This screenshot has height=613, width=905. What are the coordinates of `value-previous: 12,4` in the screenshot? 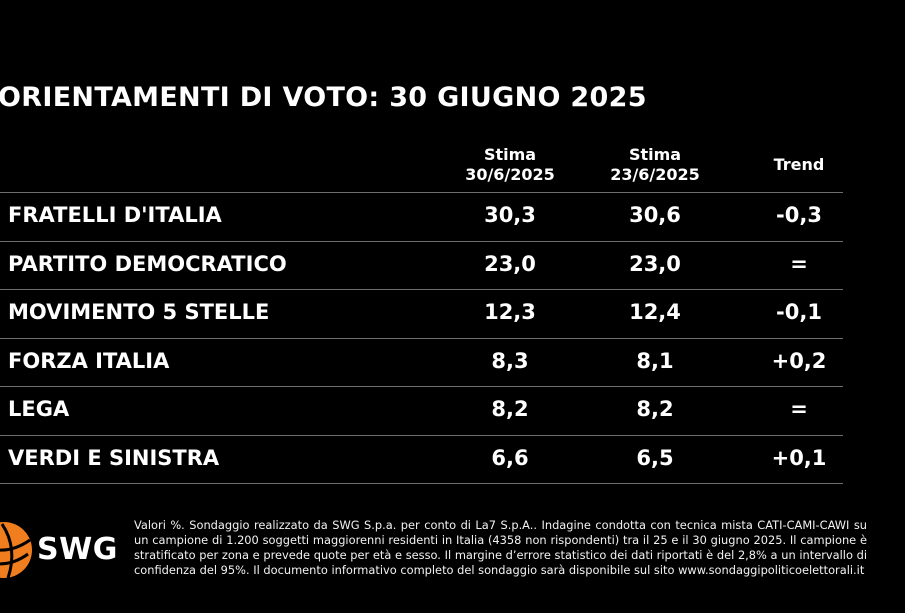 It's located at (655, 312).